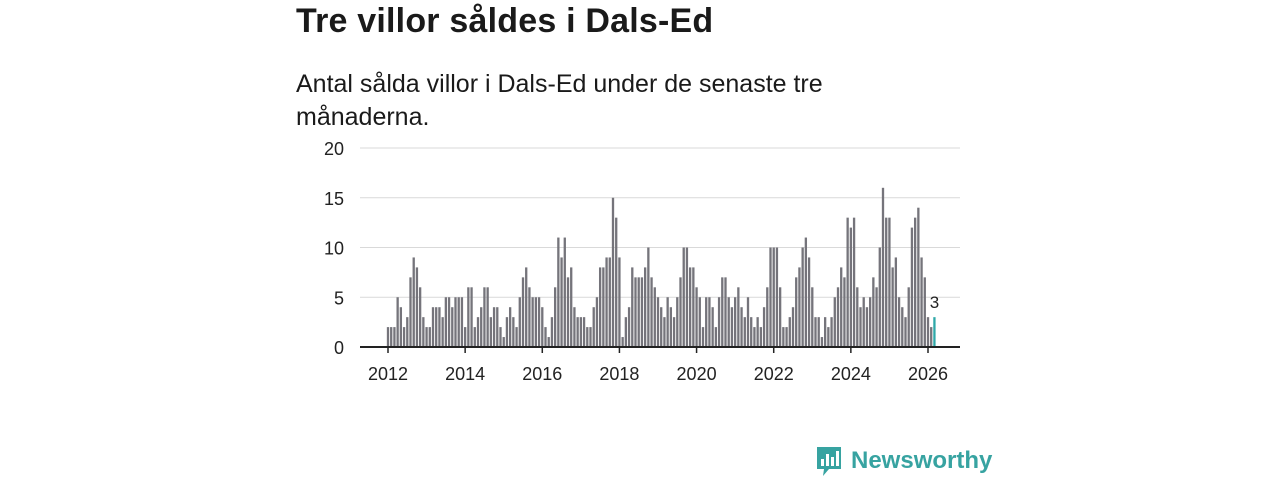 This screenshot has height=480, width=1280. What do you see at coordinates (774, 374) in the screenshot?
I see `x-tick-label: 2022` at bounding box center [774, 374].